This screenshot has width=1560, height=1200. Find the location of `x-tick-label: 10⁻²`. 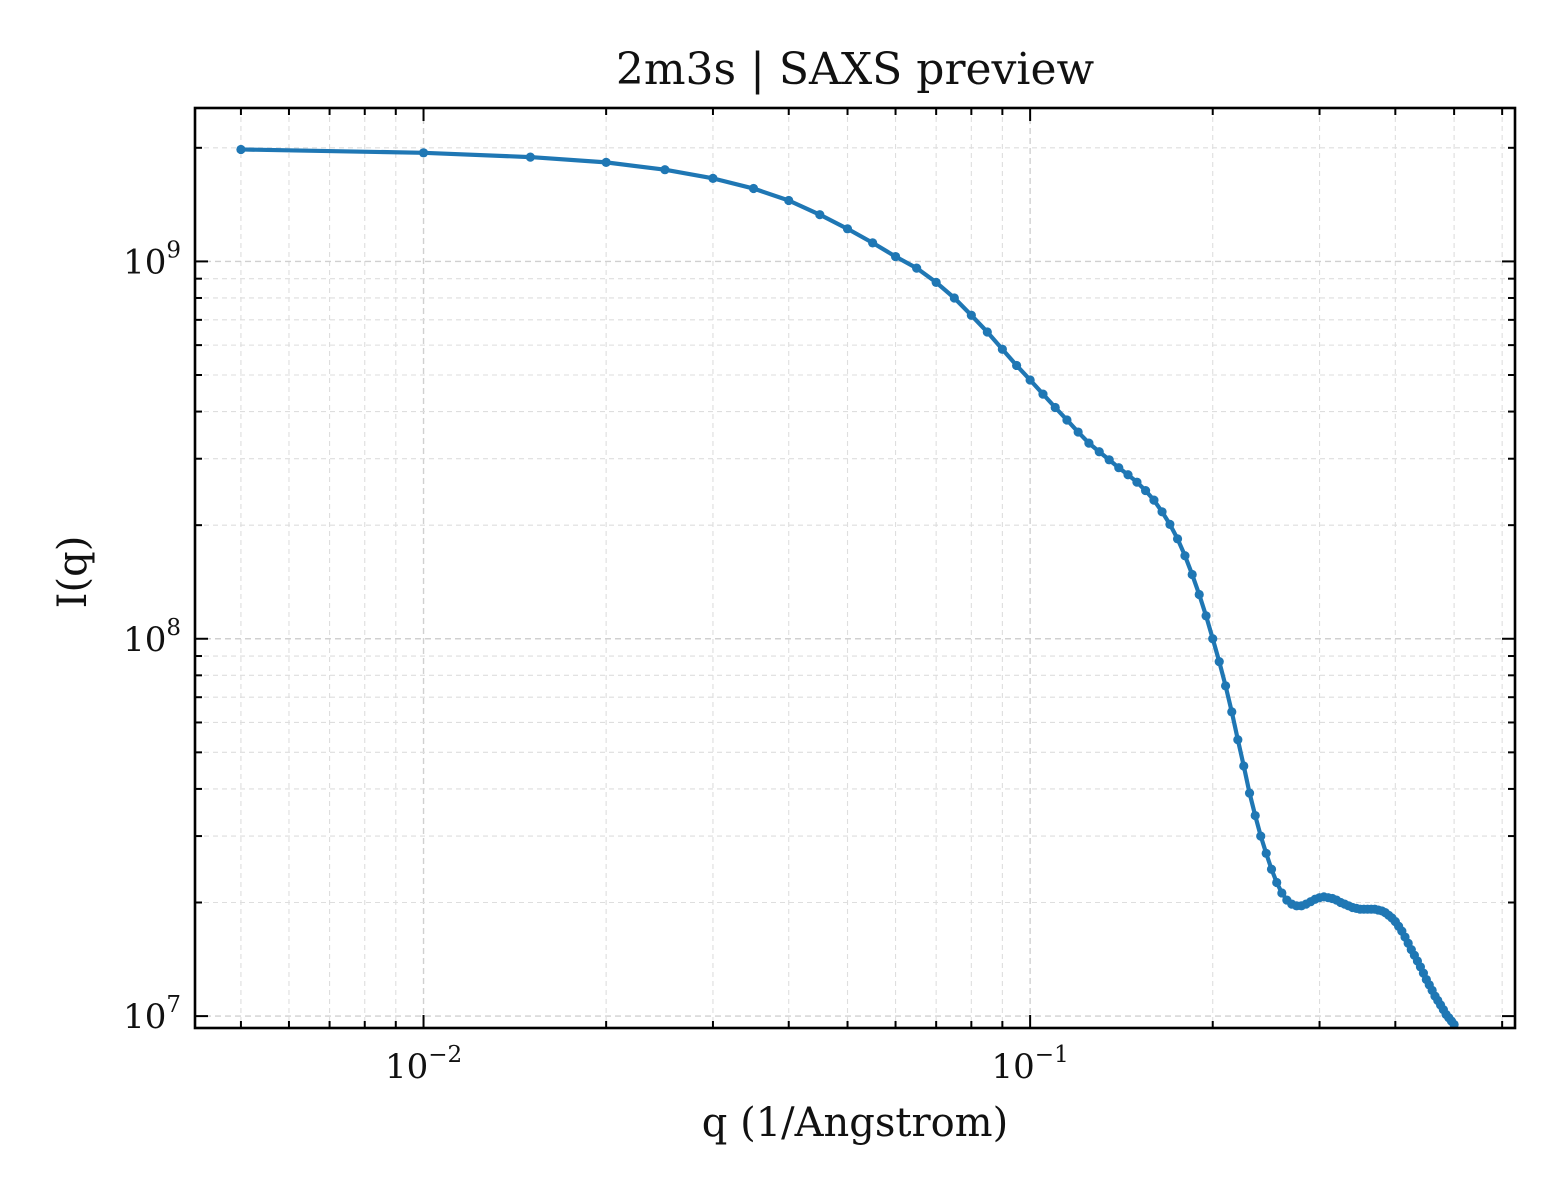

x-tick-label: 10⁻² is located at coordinates (423, 1064).